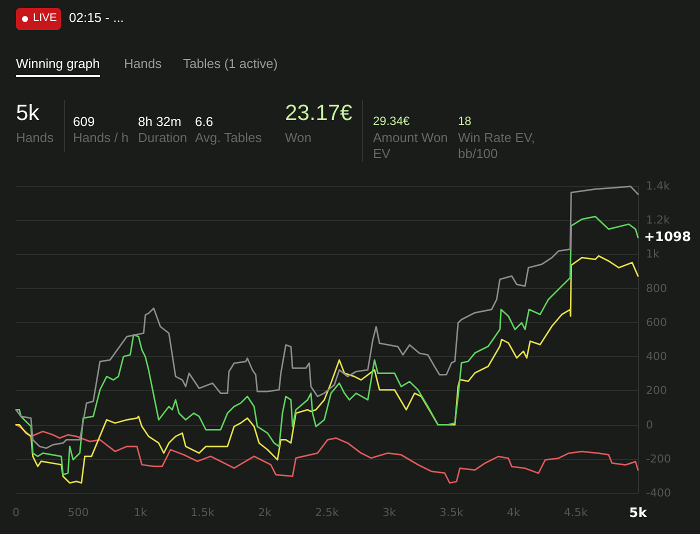 The image size is (700, 534). What do you see at coordinates (230, 63) in the screenshot?
I see `text: Tables (1 active)` at bounding box center [230, 63].